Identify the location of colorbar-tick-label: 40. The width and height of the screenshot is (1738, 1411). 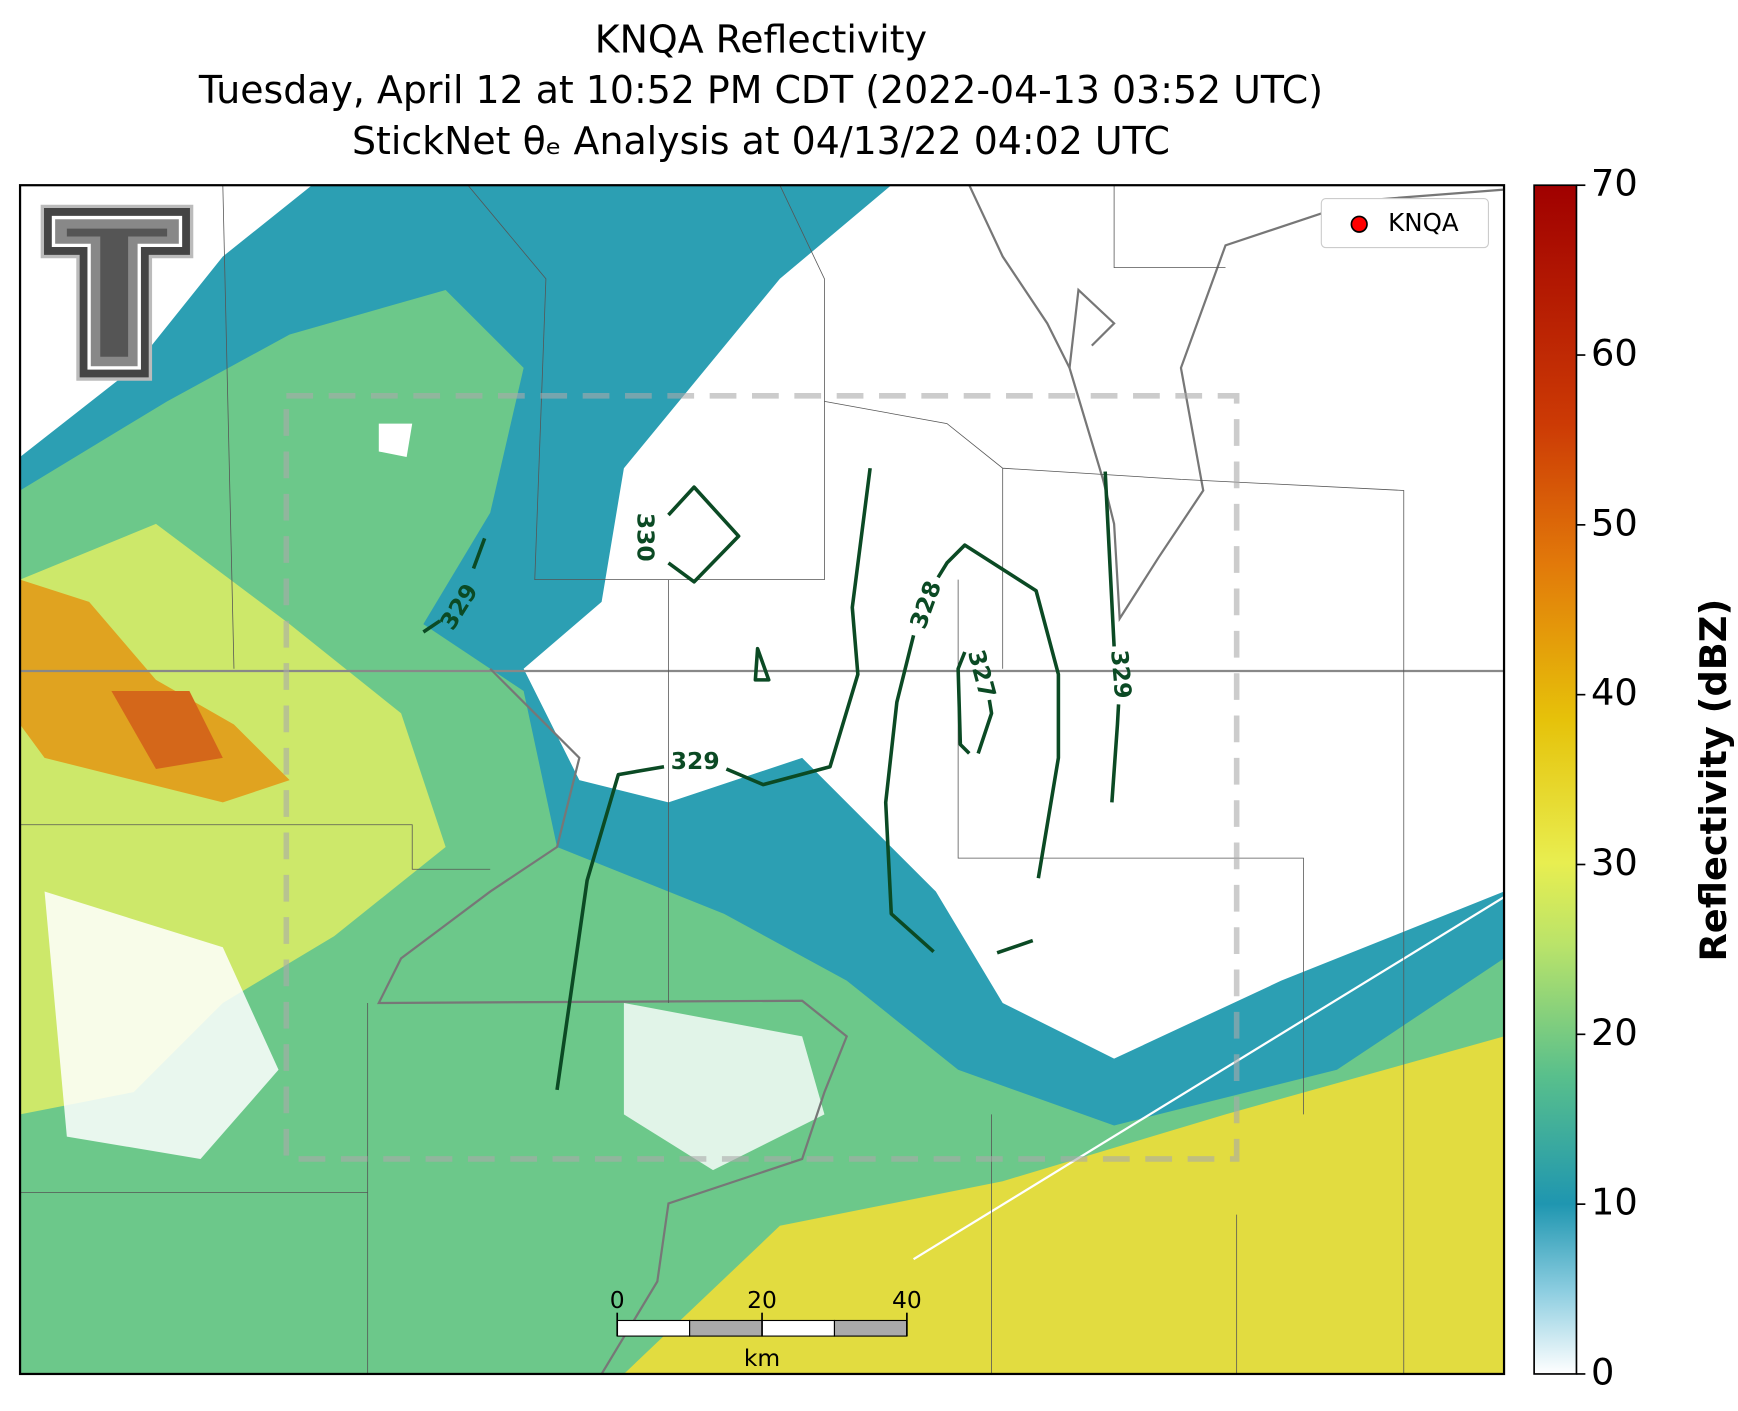
(1614, 692).